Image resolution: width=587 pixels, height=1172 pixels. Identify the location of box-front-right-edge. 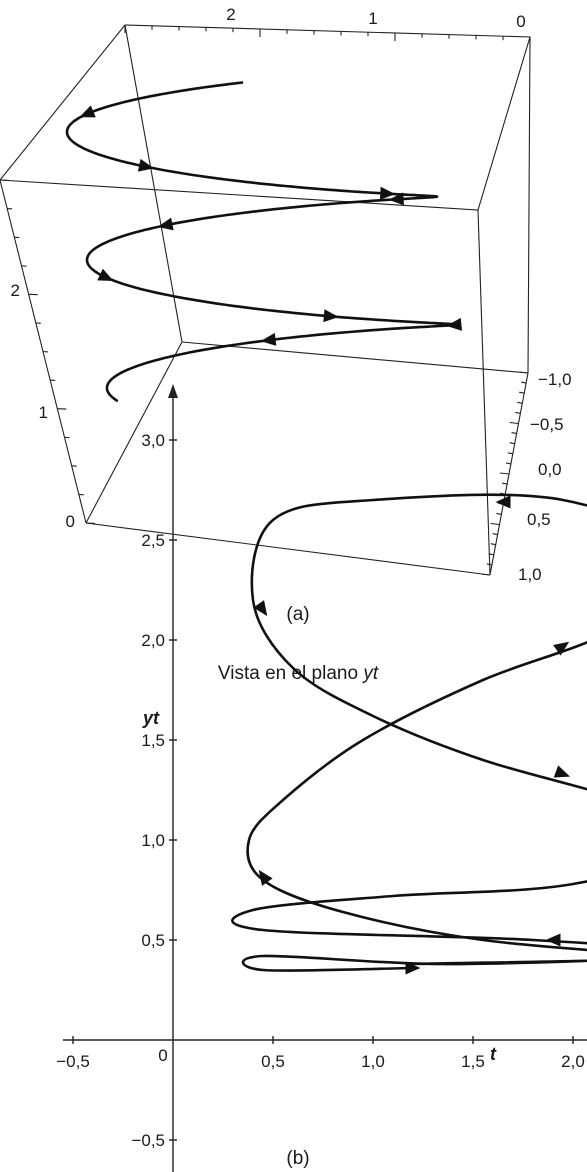
(484, 392).